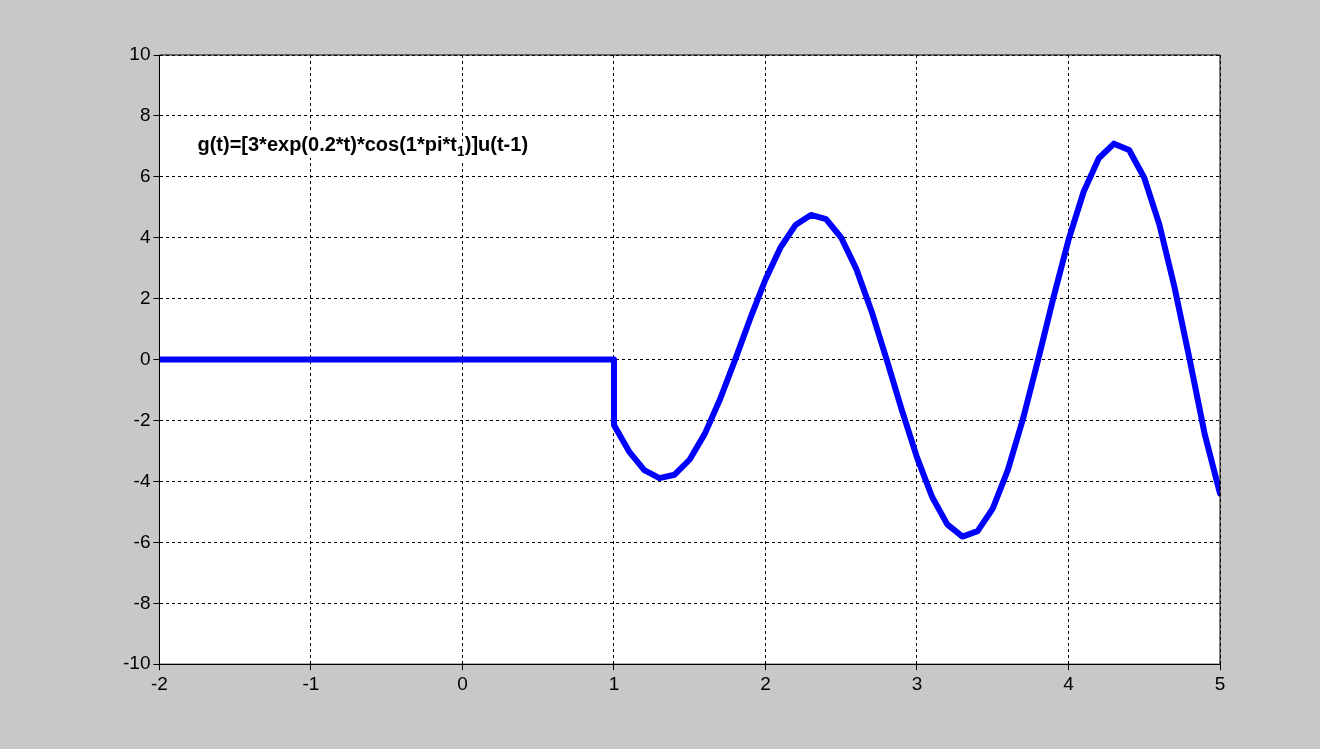  What do you see at coordinates (917, 683) in the screenshot?
I see `x-tick-label: 3` at bounding box center [917, 683].